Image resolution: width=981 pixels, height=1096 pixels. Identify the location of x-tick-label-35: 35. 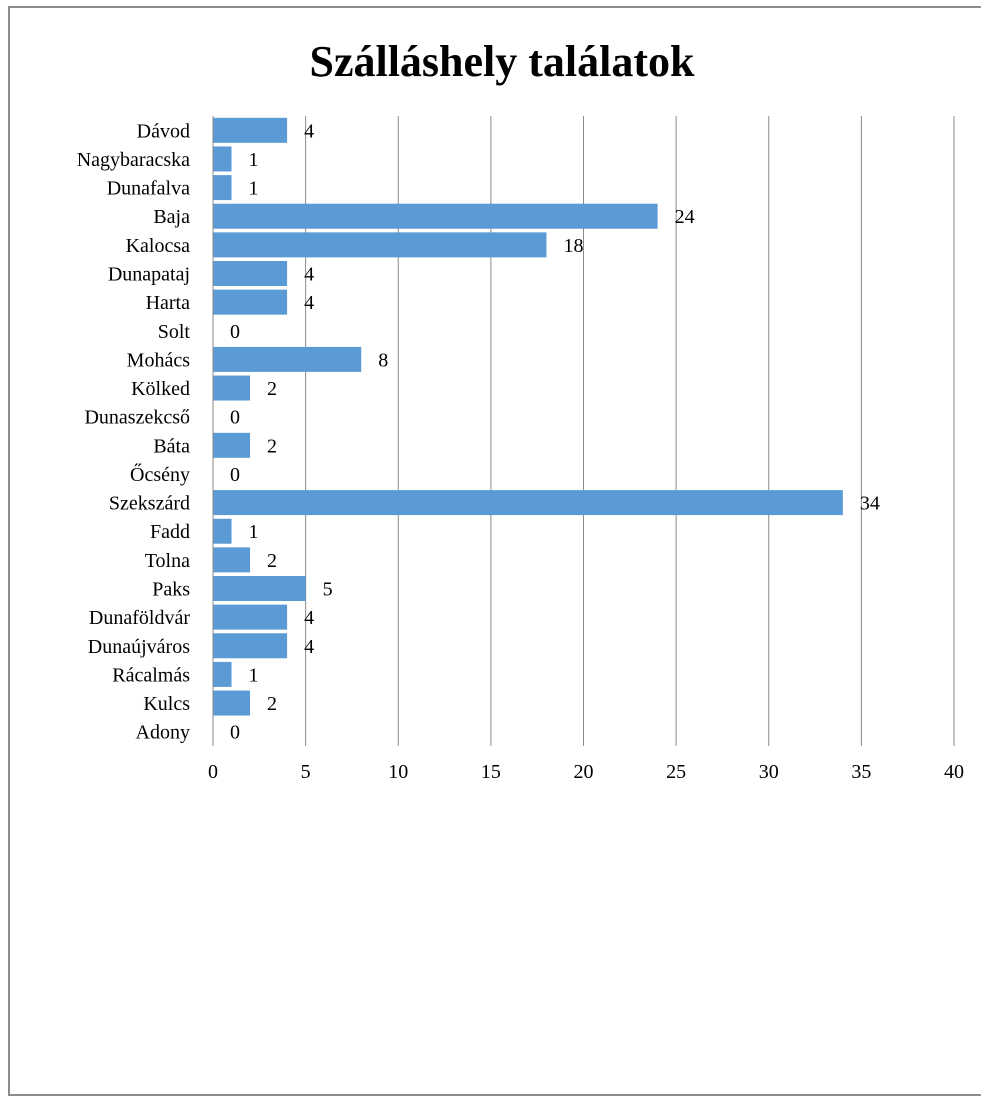
(861, 772).